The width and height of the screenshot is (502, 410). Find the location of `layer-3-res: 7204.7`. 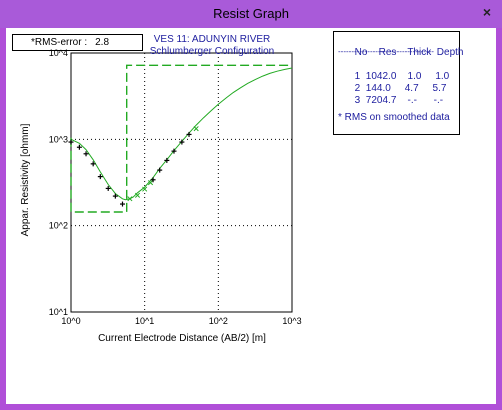

layer-3-res: 7204.7 is located at coordinates (381, 100).